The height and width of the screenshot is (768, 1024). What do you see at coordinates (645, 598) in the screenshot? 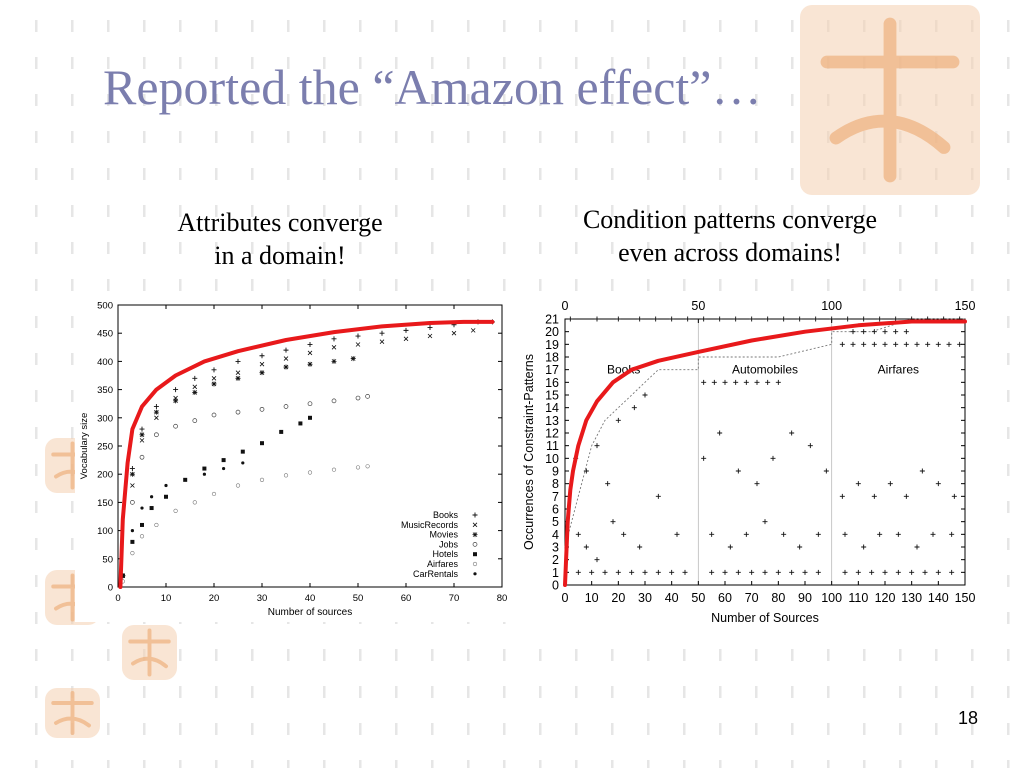
I see `x-tick-label: 30` at bounding box center [645, 598].